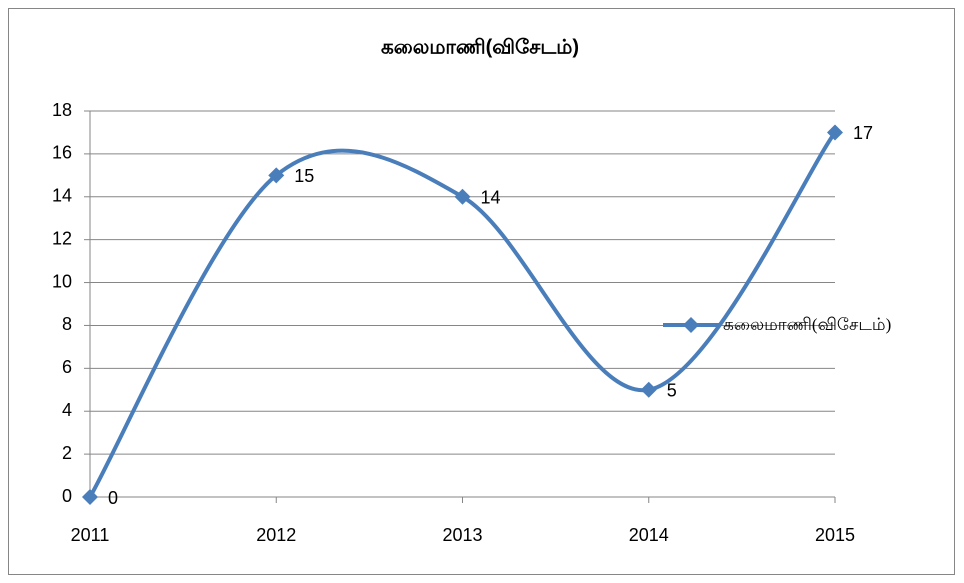 This screenshot has width=964, height=583. What do you see at coordinates (62, 281) in the screenshot?
I see `y-tick-label: 10` at bounding box center [62, 281].